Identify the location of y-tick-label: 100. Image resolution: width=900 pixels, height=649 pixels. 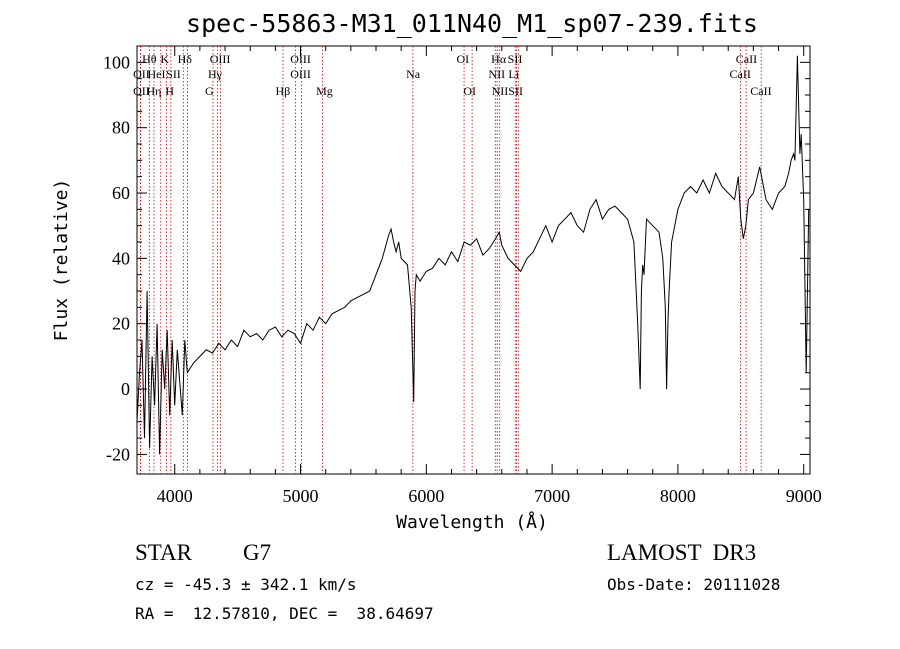
(116, 62).